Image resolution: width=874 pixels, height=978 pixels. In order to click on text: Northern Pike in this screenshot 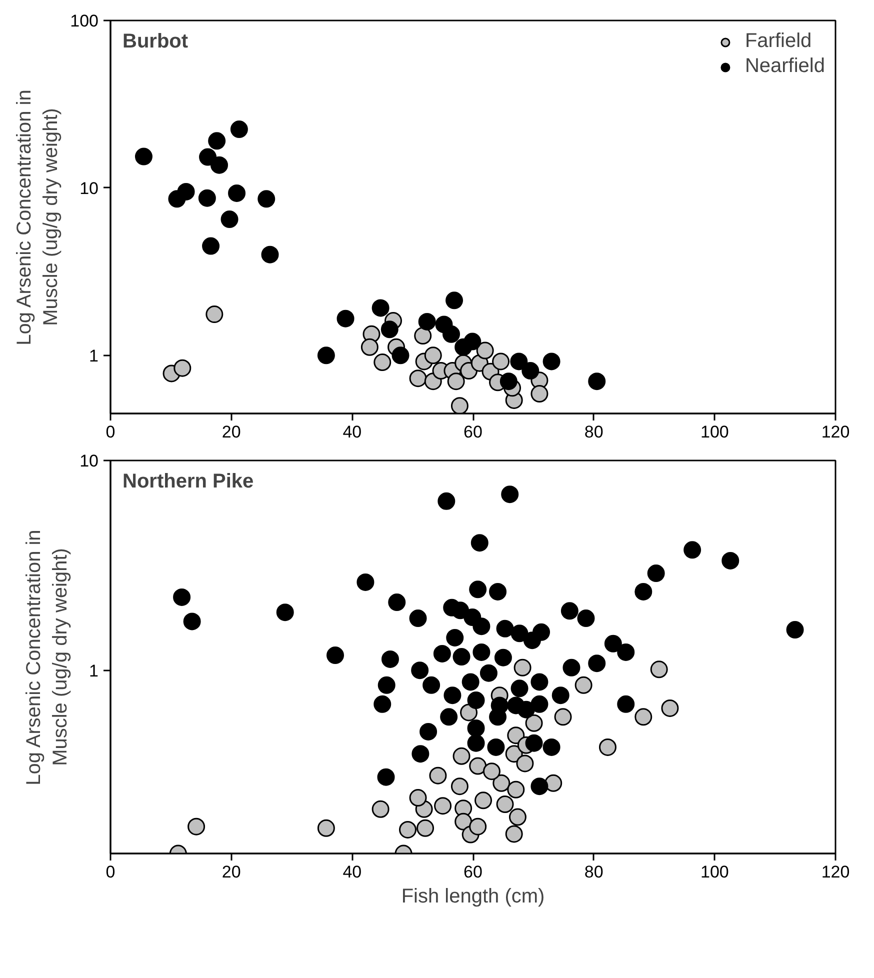, I will do `click(188, 481)`.